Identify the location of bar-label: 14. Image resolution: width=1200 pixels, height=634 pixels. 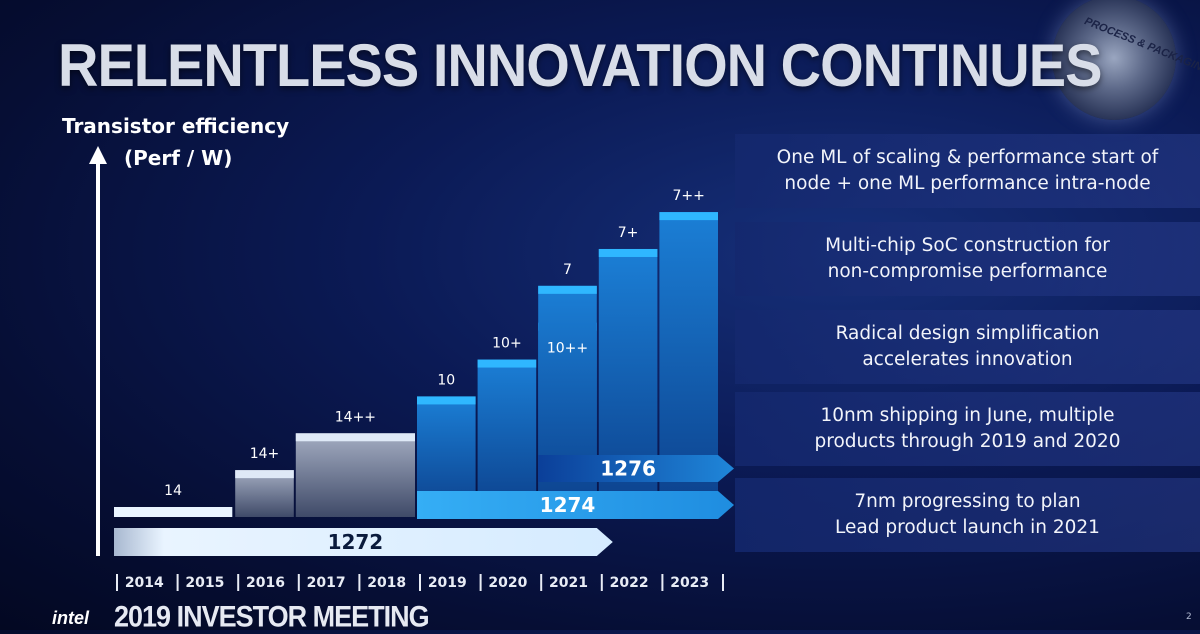
(173, 491).